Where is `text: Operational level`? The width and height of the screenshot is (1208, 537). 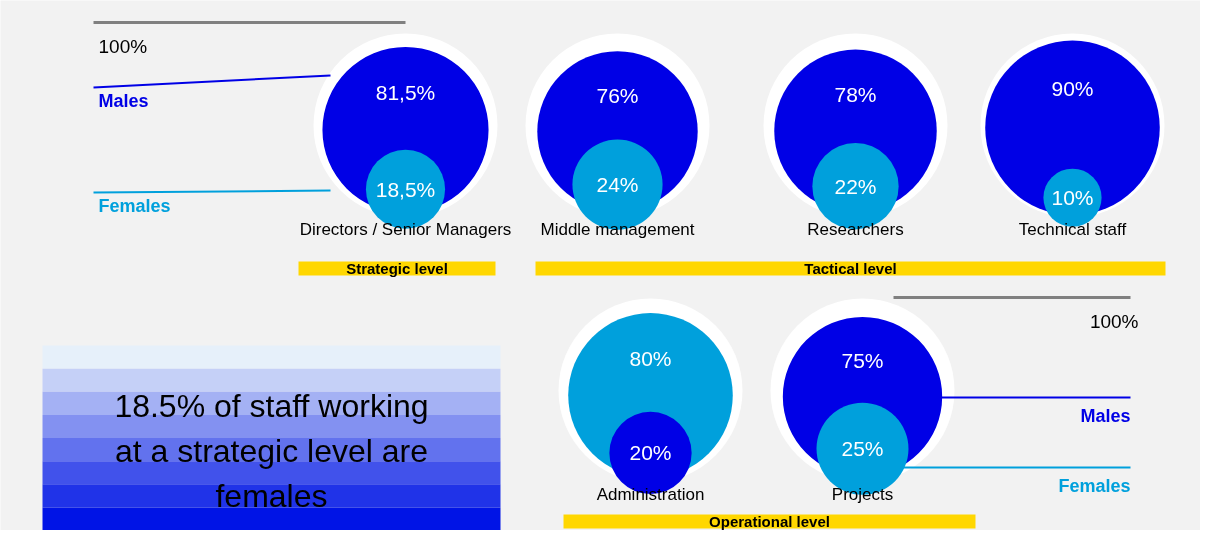 text: Operational level is located at coordinates (769, 521).